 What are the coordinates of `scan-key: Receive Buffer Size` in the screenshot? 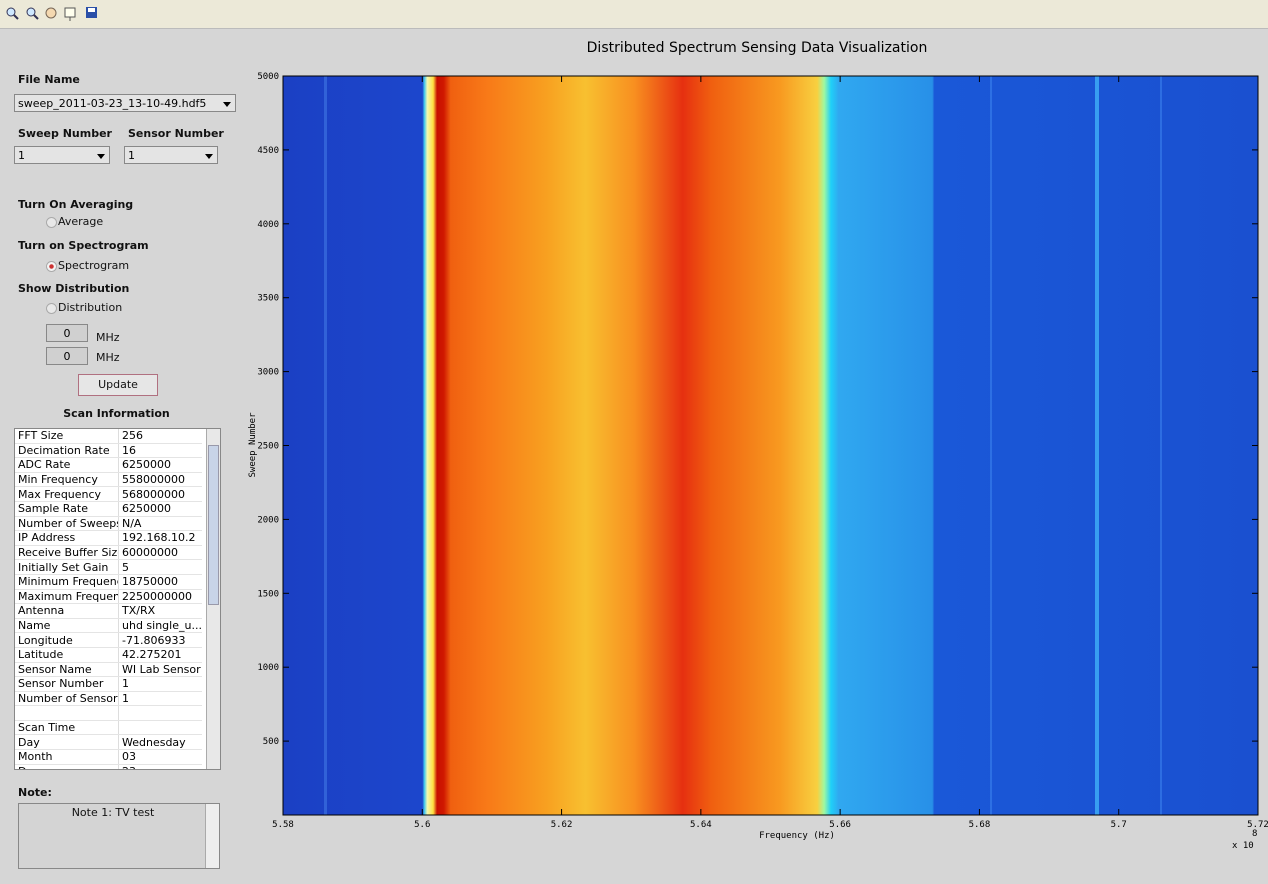 It's located at (67, 553).